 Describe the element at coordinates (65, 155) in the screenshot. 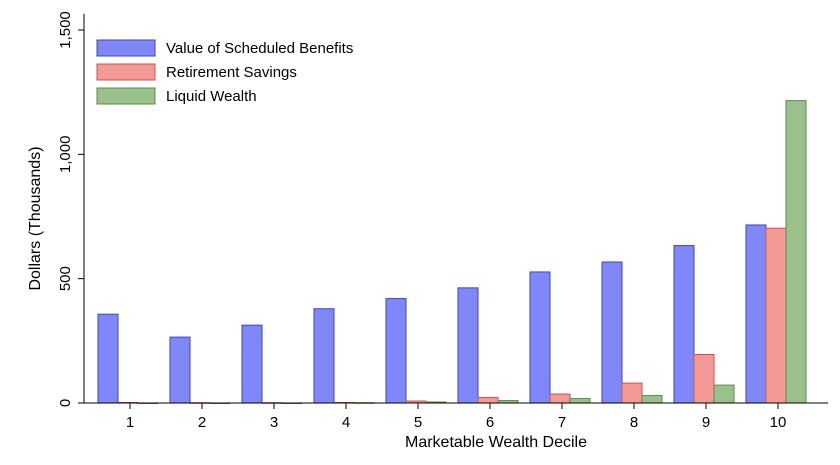

I see `y-tick-label: 1,000` at that location.